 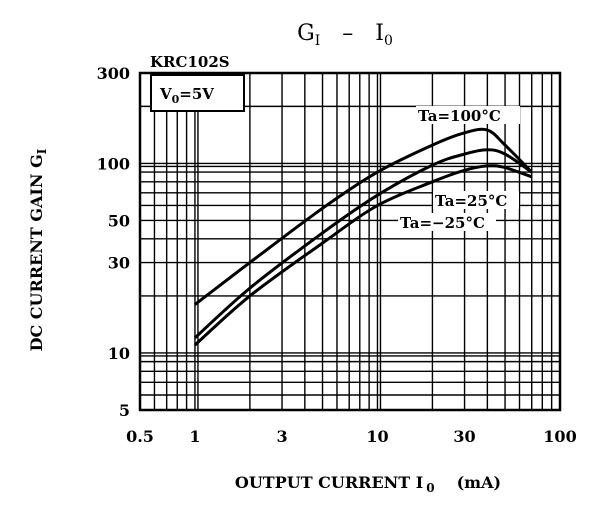 I want to click on series-label-100: Ta=100°C, so click(x=459, y=116).